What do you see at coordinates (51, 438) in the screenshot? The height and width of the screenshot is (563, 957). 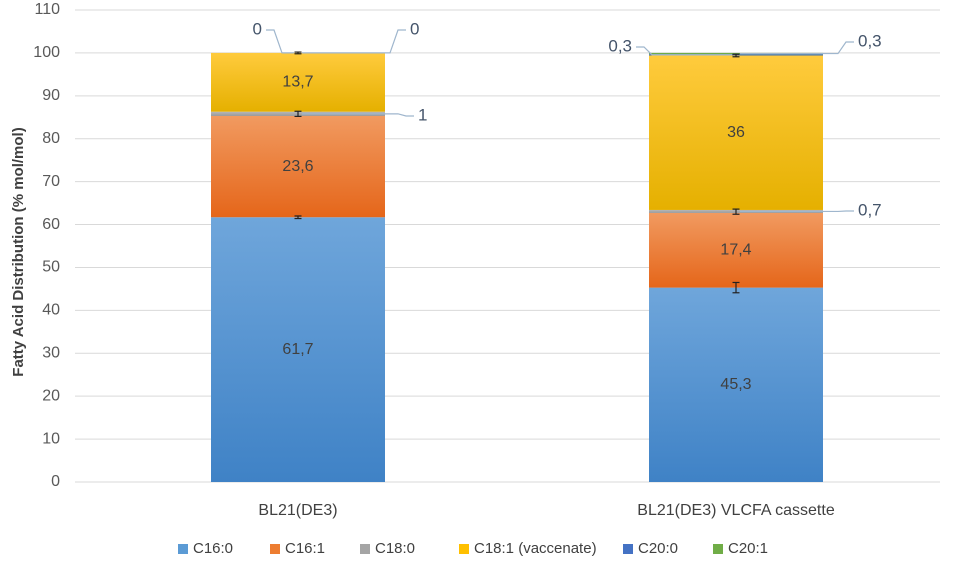 I see `y-tick-label: 10` at bounding box center [51, 438].